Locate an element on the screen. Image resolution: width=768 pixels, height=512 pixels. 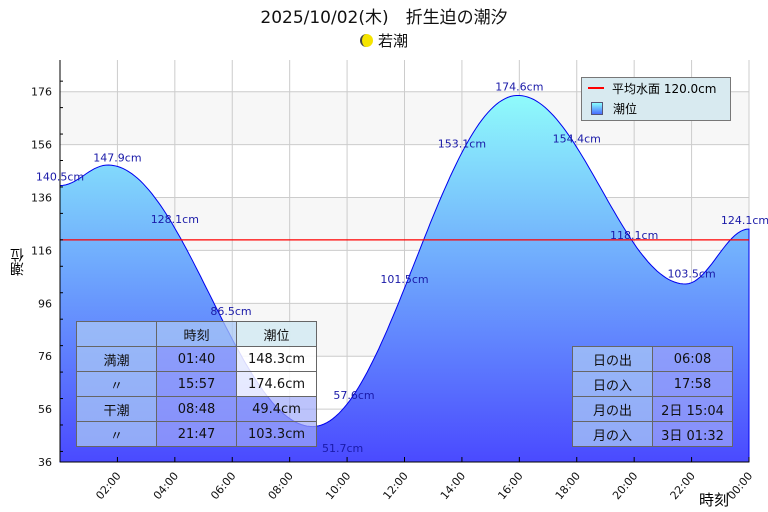
event-time: 3日 01:32 is located at coordinates (692, 434).